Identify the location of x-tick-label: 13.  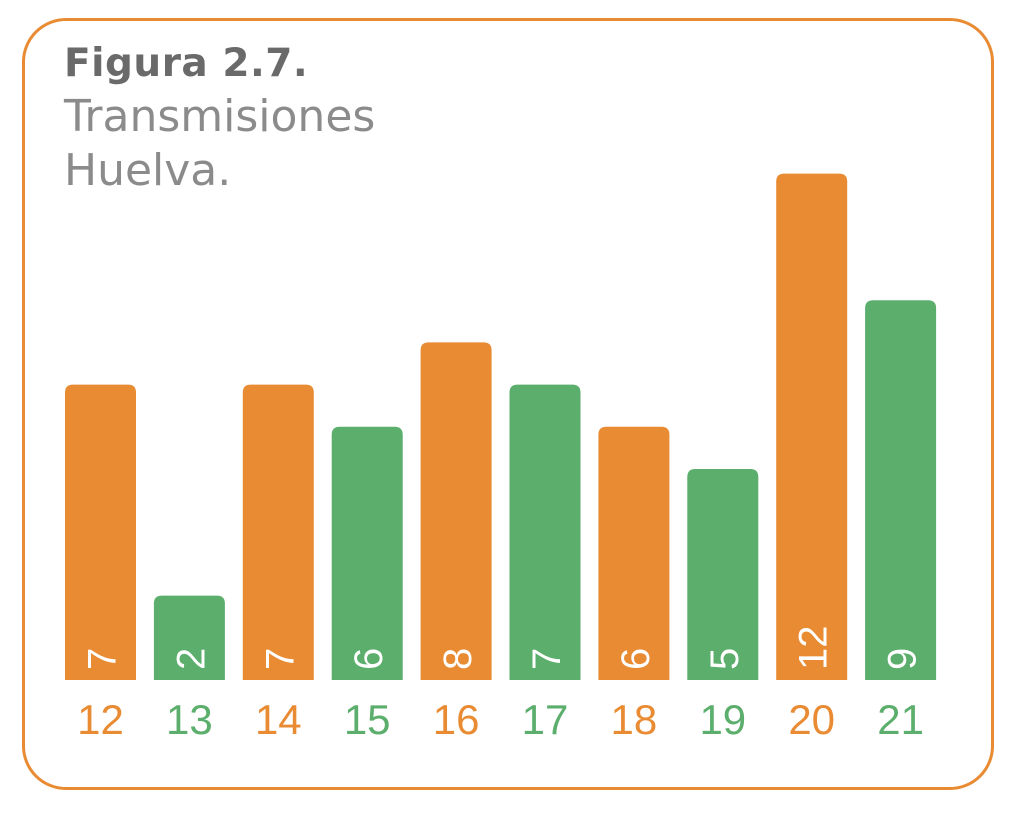
(189, 719).